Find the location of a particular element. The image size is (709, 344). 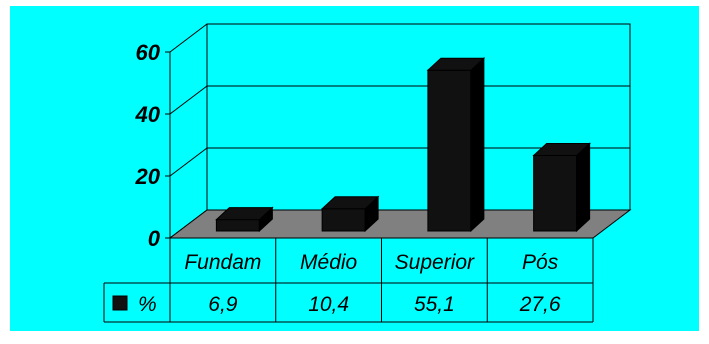

legend-series-name: % is located at coordinates (147, 304).